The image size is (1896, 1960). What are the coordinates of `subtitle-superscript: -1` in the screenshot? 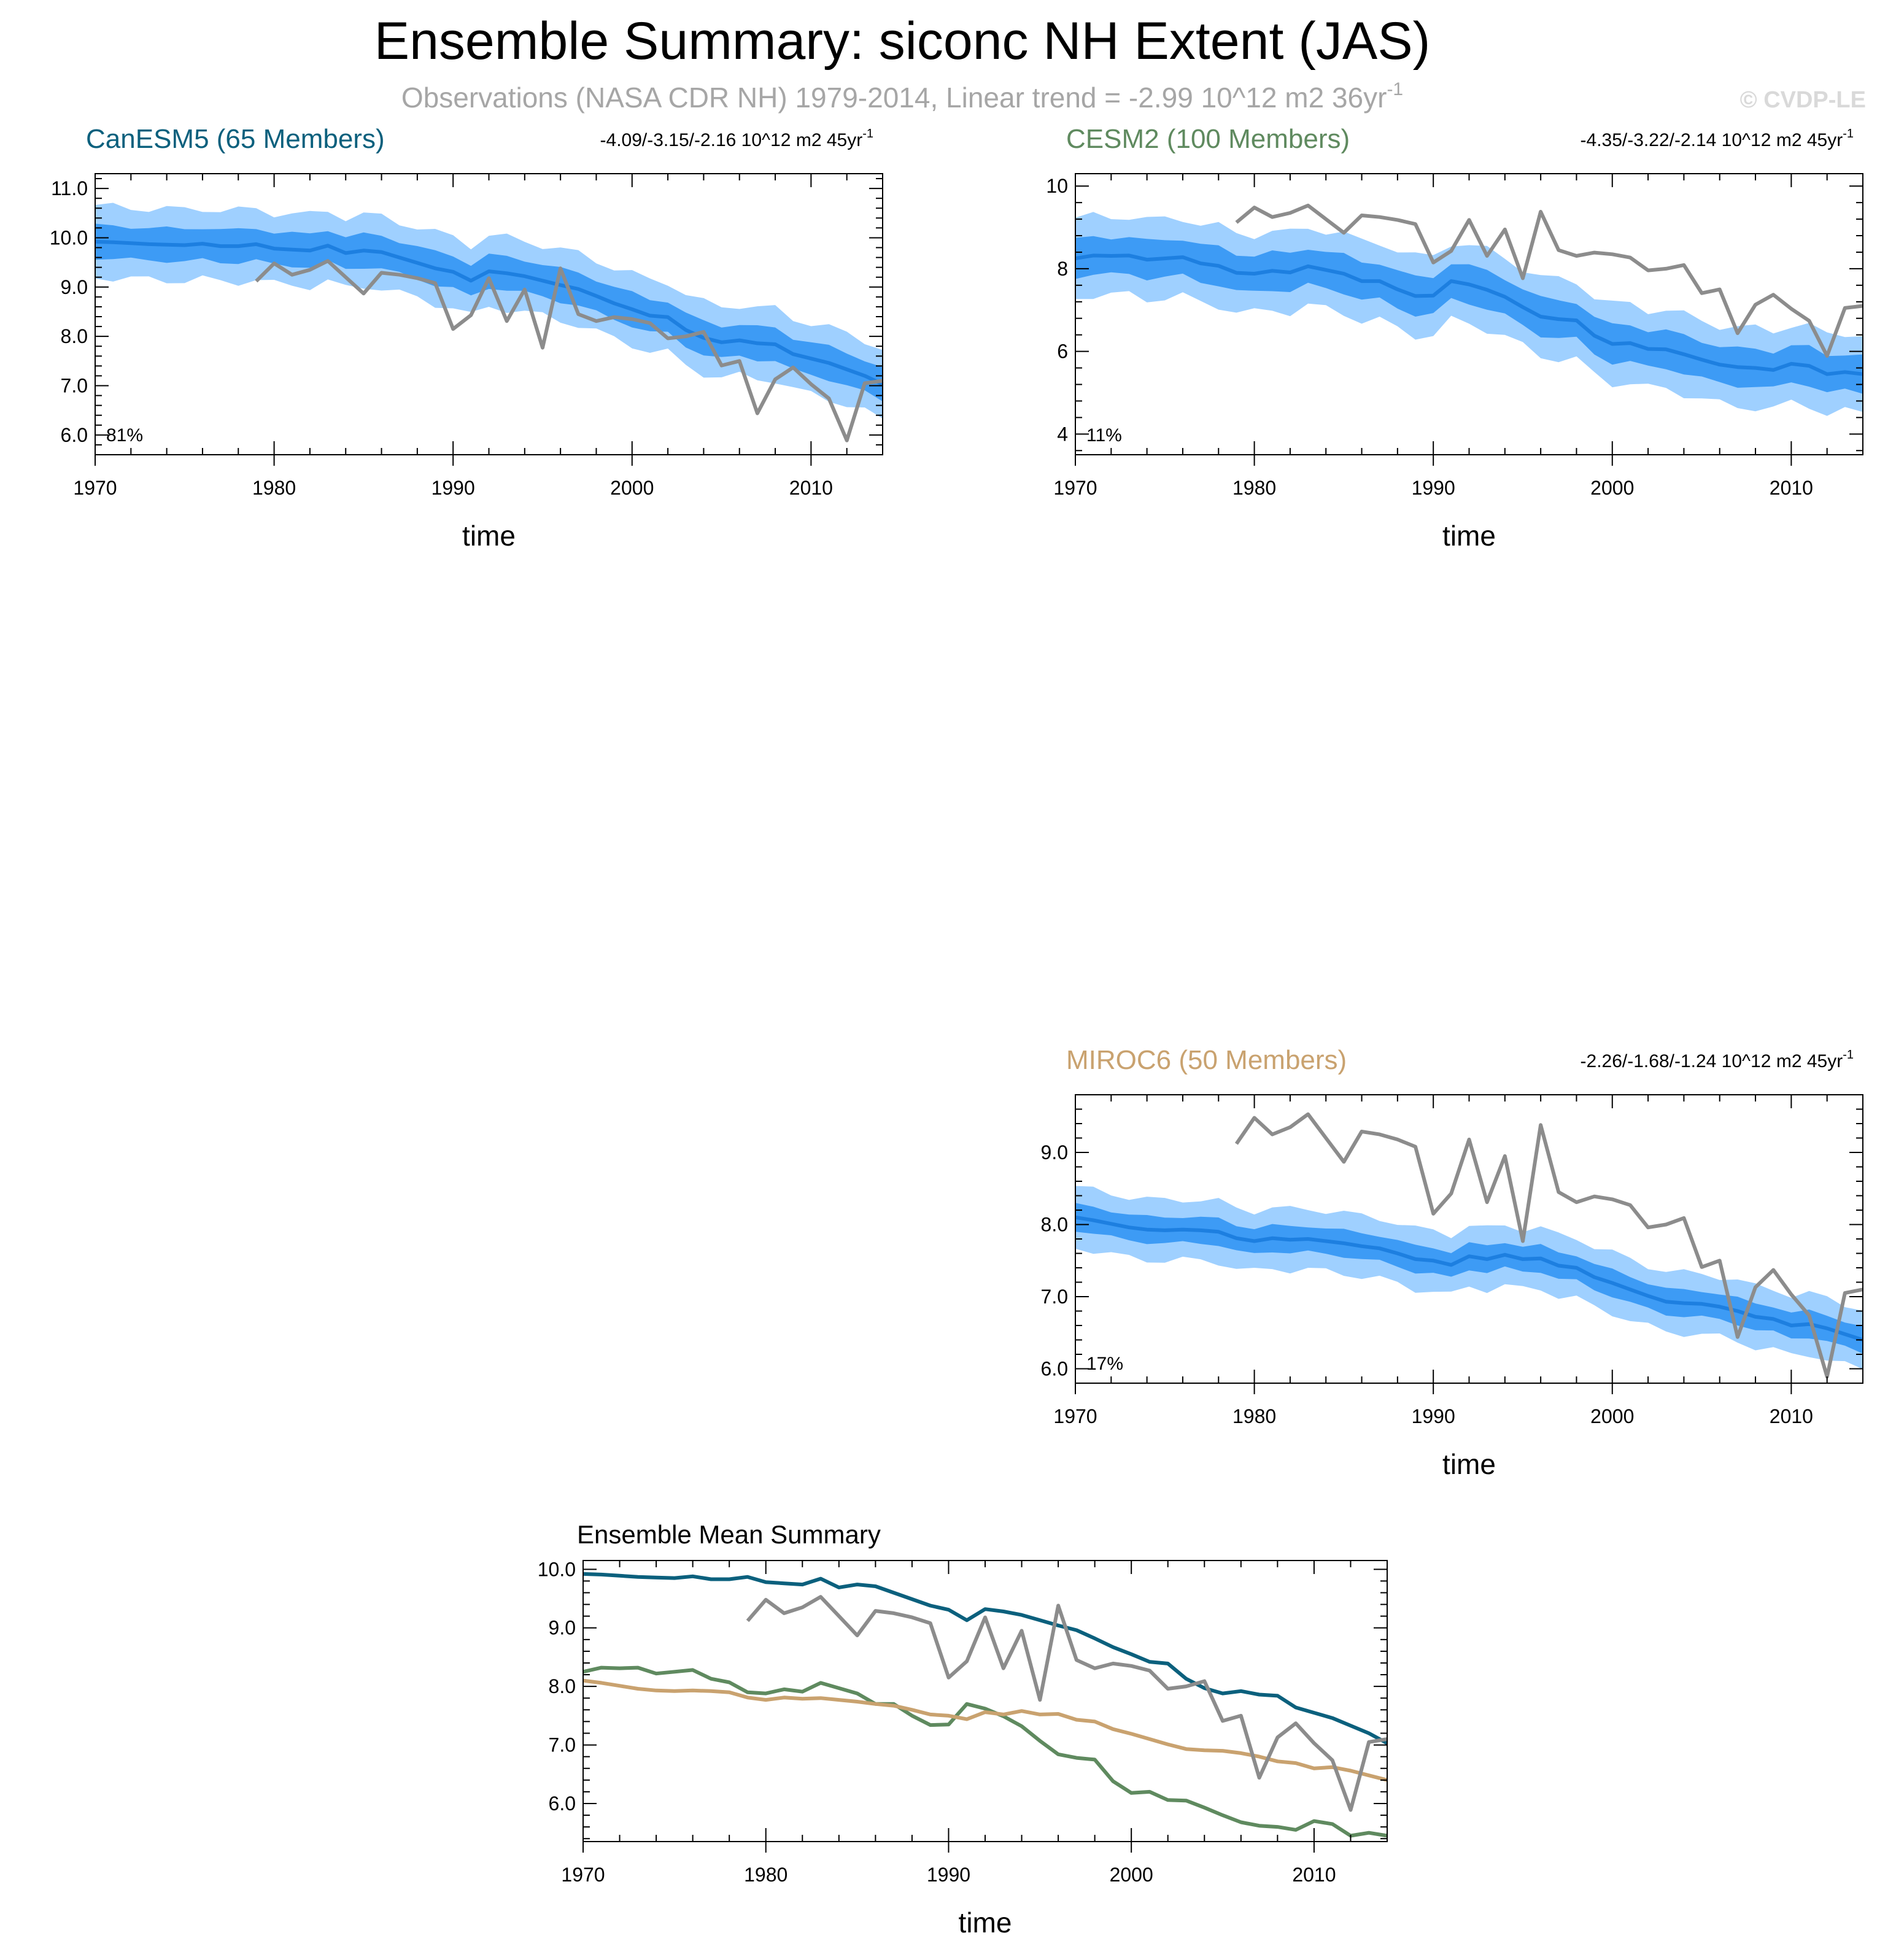 It's located at (1395, 89).